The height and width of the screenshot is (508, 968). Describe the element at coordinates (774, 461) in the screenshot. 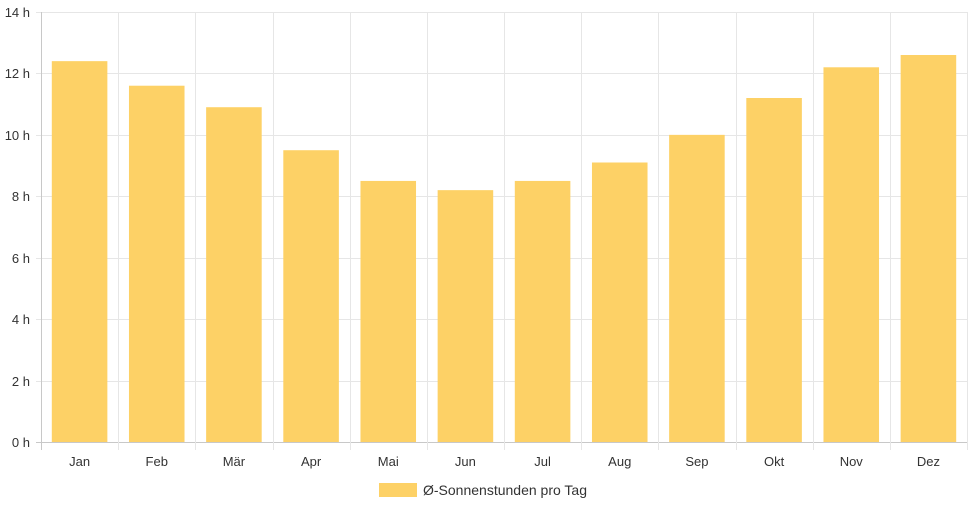

I see `x-tick-label: Okt` at that location.